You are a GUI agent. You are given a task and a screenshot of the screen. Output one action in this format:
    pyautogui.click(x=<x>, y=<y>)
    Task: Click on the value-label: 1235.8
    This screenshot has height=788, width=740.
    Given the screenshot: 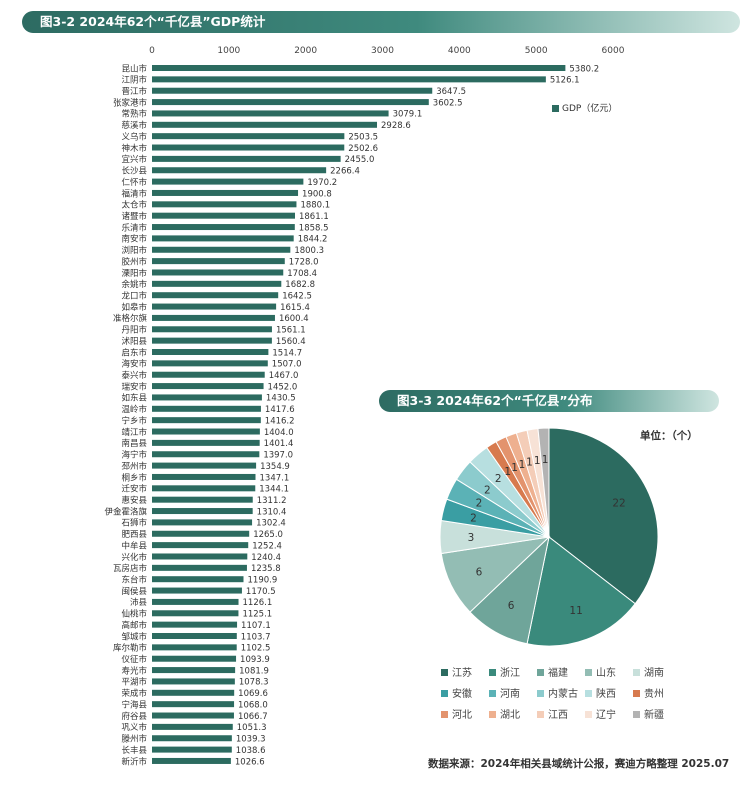 What is the action you would take?
    pyautogui.click(x=266, y=569)
    